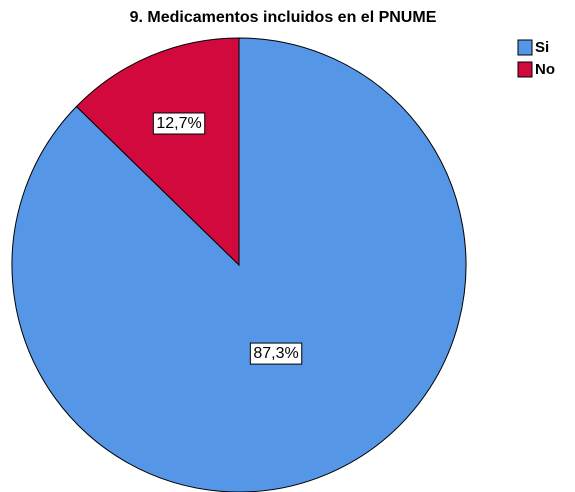 The width and height of the screenshot is (575, 492). I want to click on pie-slice, so click(157, 152).